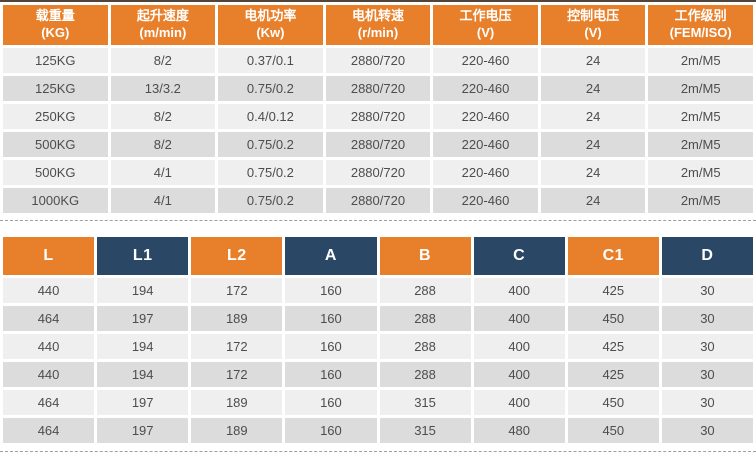 The width and height of the screenshot is (756, 468). Describe the element at coordinates (700, 16) in the screenshot. I see `spec-header-working-class-line1: 工作级别` at that location.